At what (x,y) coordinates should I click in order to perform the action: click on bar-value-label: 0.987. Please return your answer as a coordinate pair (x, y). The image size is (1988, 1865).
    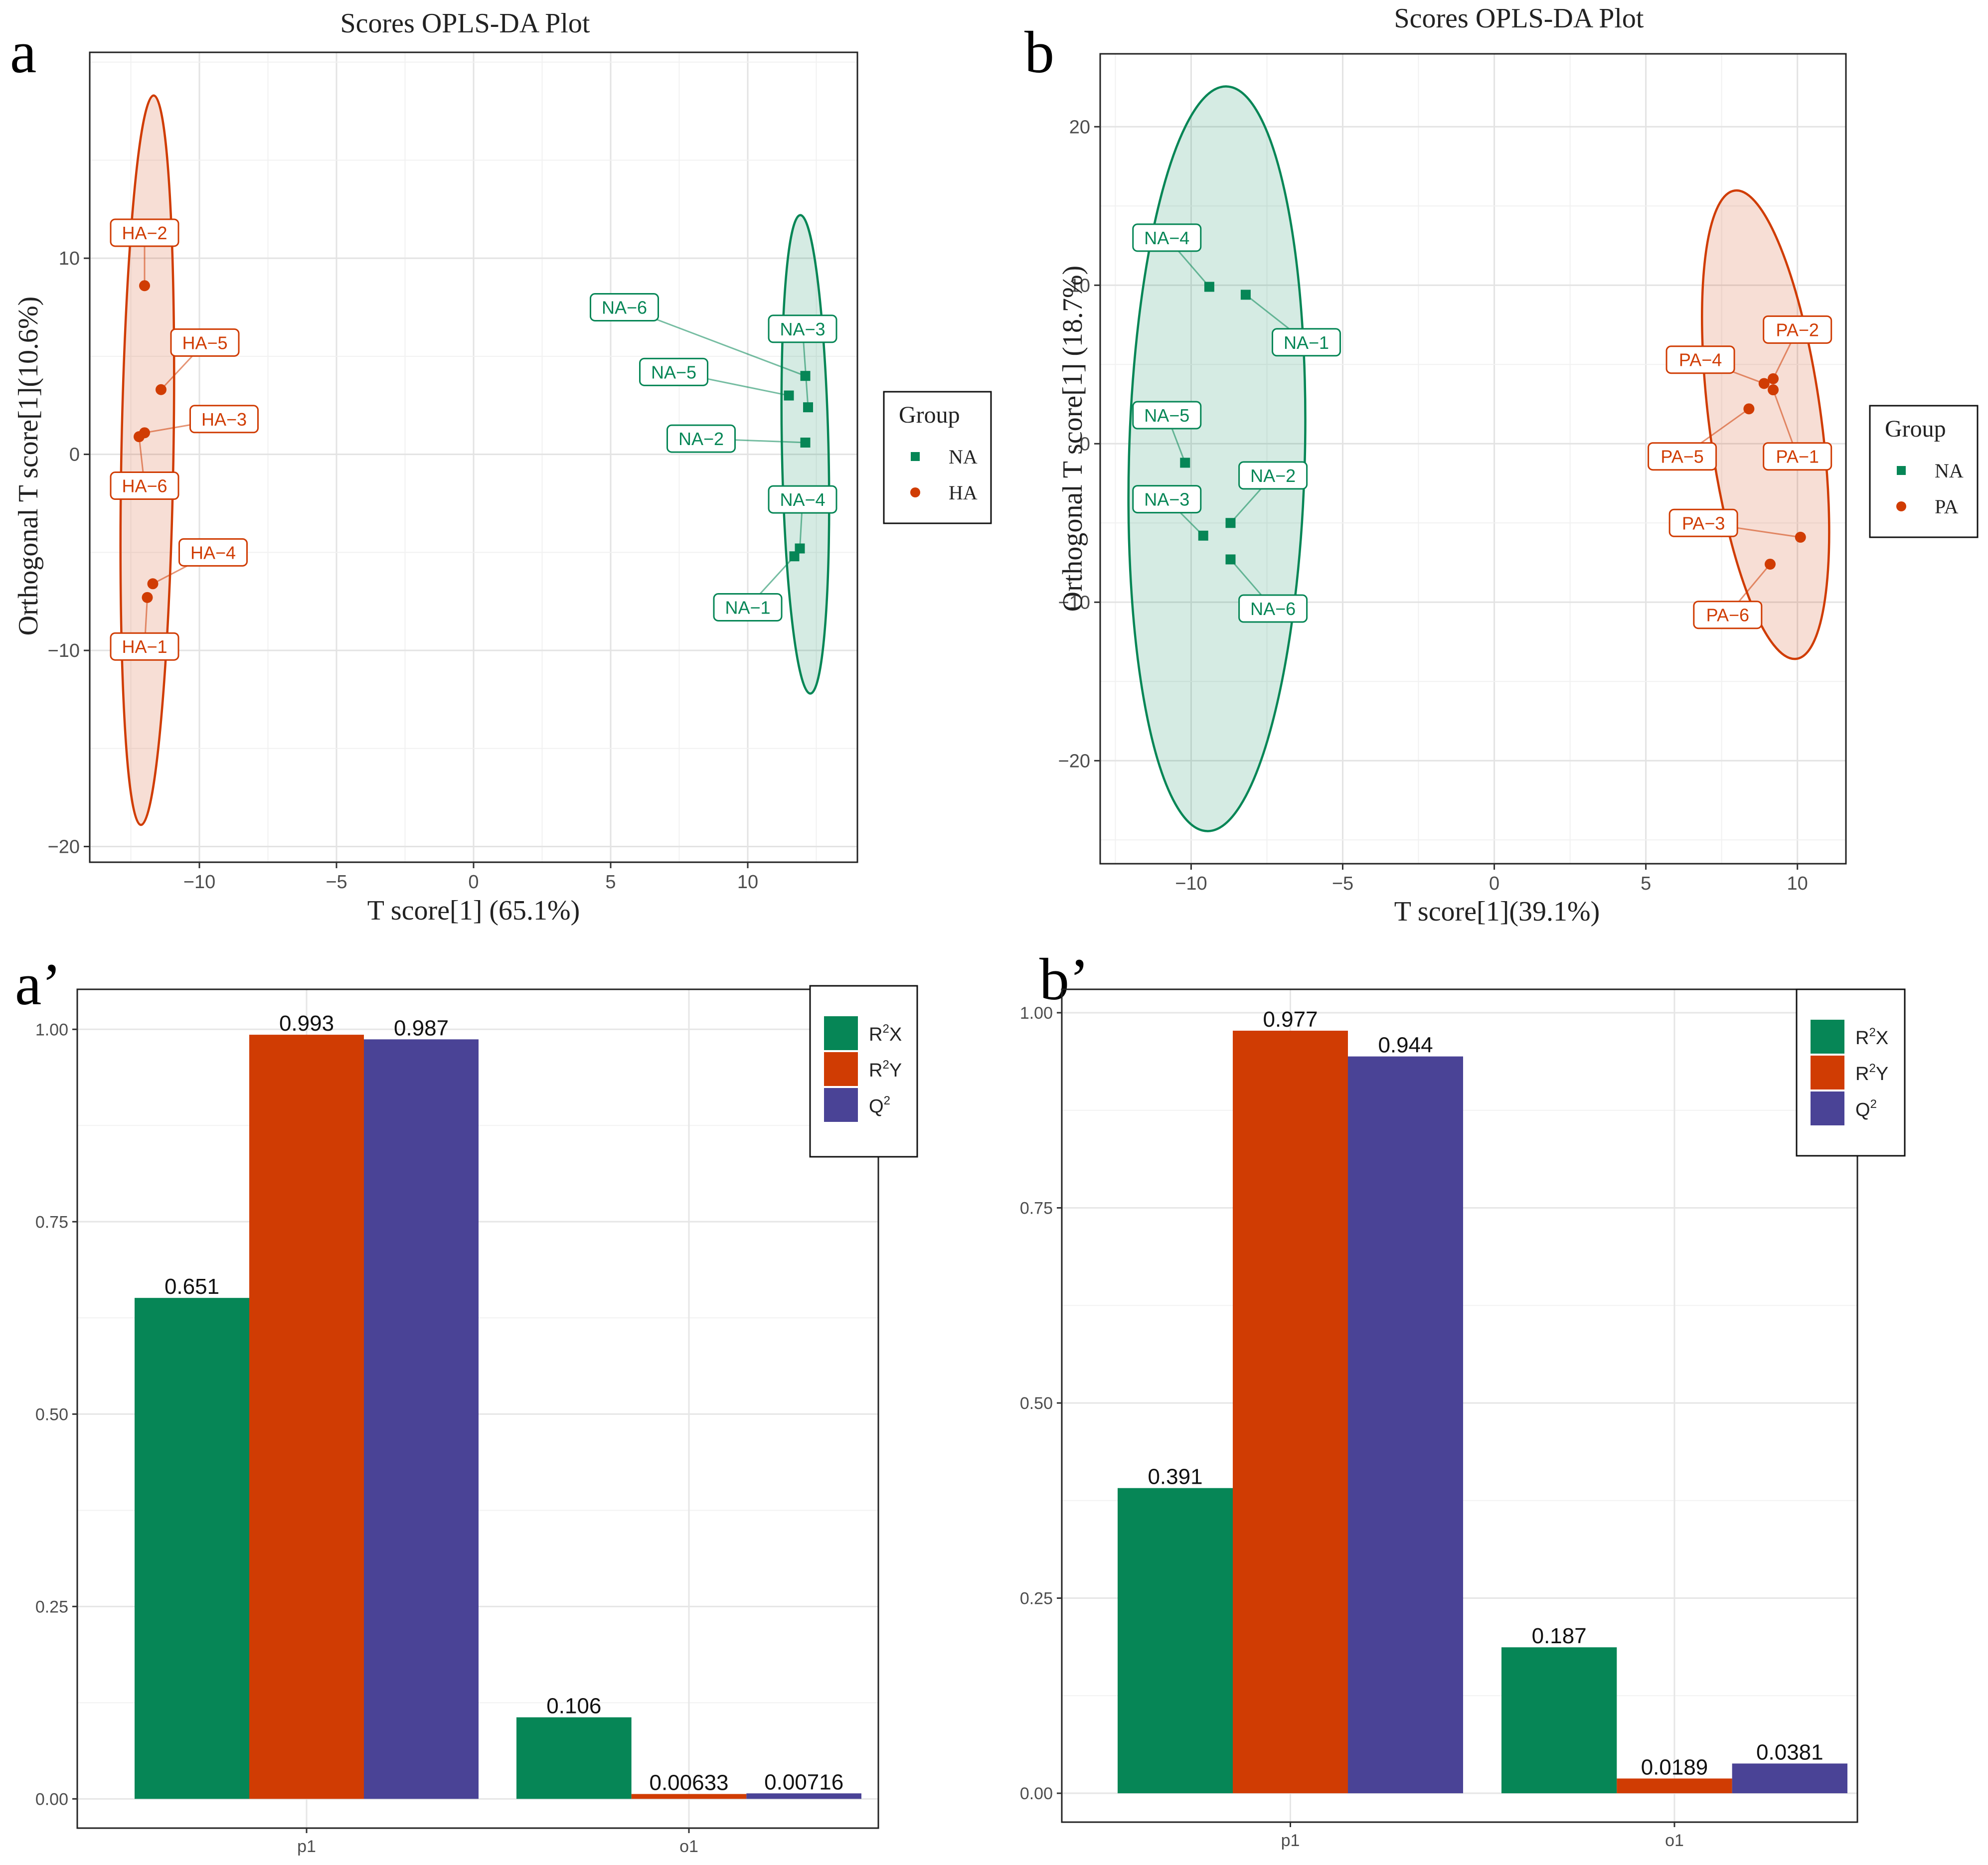
    Looking at the image, I should click on (421, 1028).